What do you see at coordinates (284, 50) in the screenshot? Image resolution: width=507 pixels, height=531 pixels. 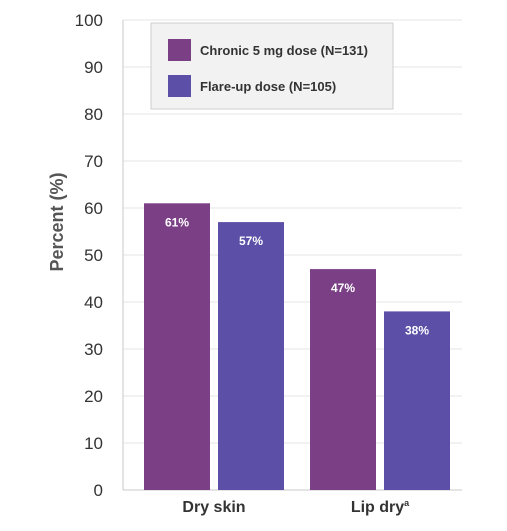 I see `legend-label: Chronic 5 mg dose (N=131)` at bounding box center [284, 50].